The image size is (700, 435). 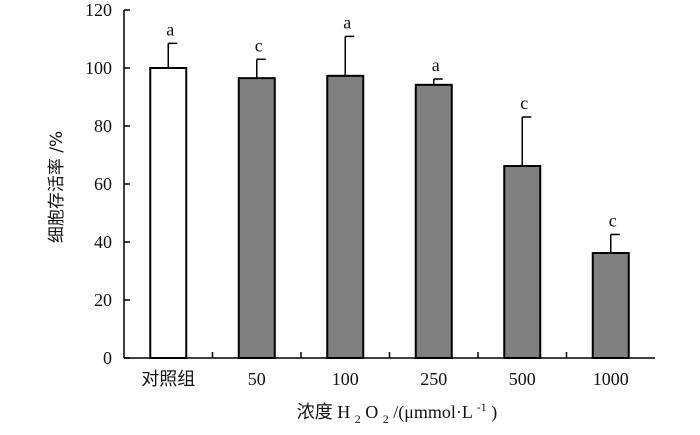 What do you see at coordinates (103, 126) in the screenshot?
I see `y-tick-label: 80` at bounding box center [103, 126].